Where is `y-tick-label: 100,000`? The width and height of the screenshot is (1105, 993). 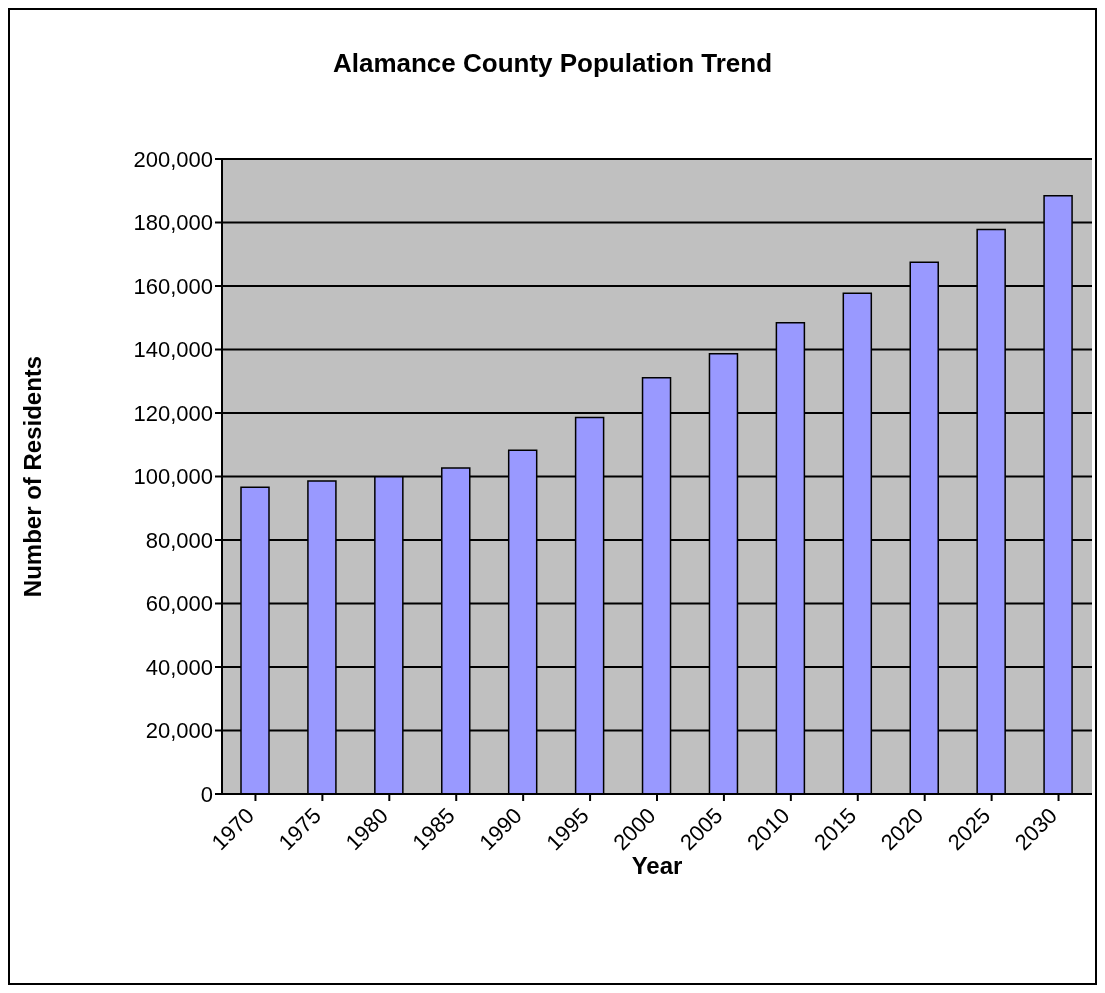 y-tick-label: 100,000 is located at coordinates (173, 477).